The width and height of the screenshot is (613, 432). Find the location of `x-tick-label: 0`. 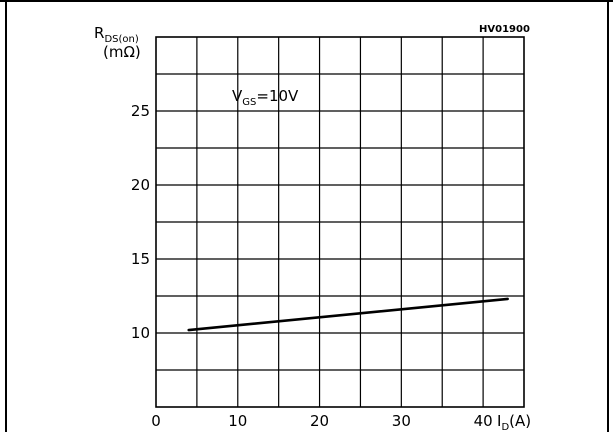

x-tick-label: 0 is located at coordinates (156, 421).